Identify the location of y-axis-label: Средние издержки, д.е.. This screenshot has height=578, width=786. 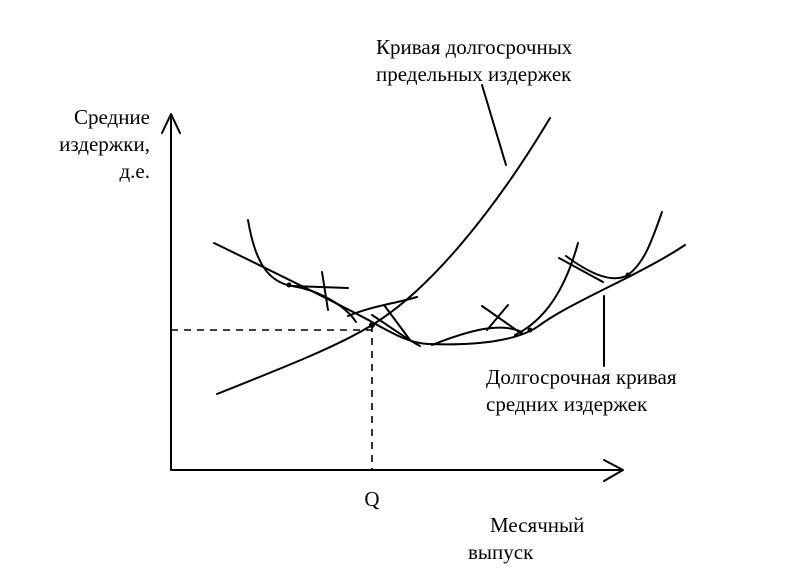
(90, 144).